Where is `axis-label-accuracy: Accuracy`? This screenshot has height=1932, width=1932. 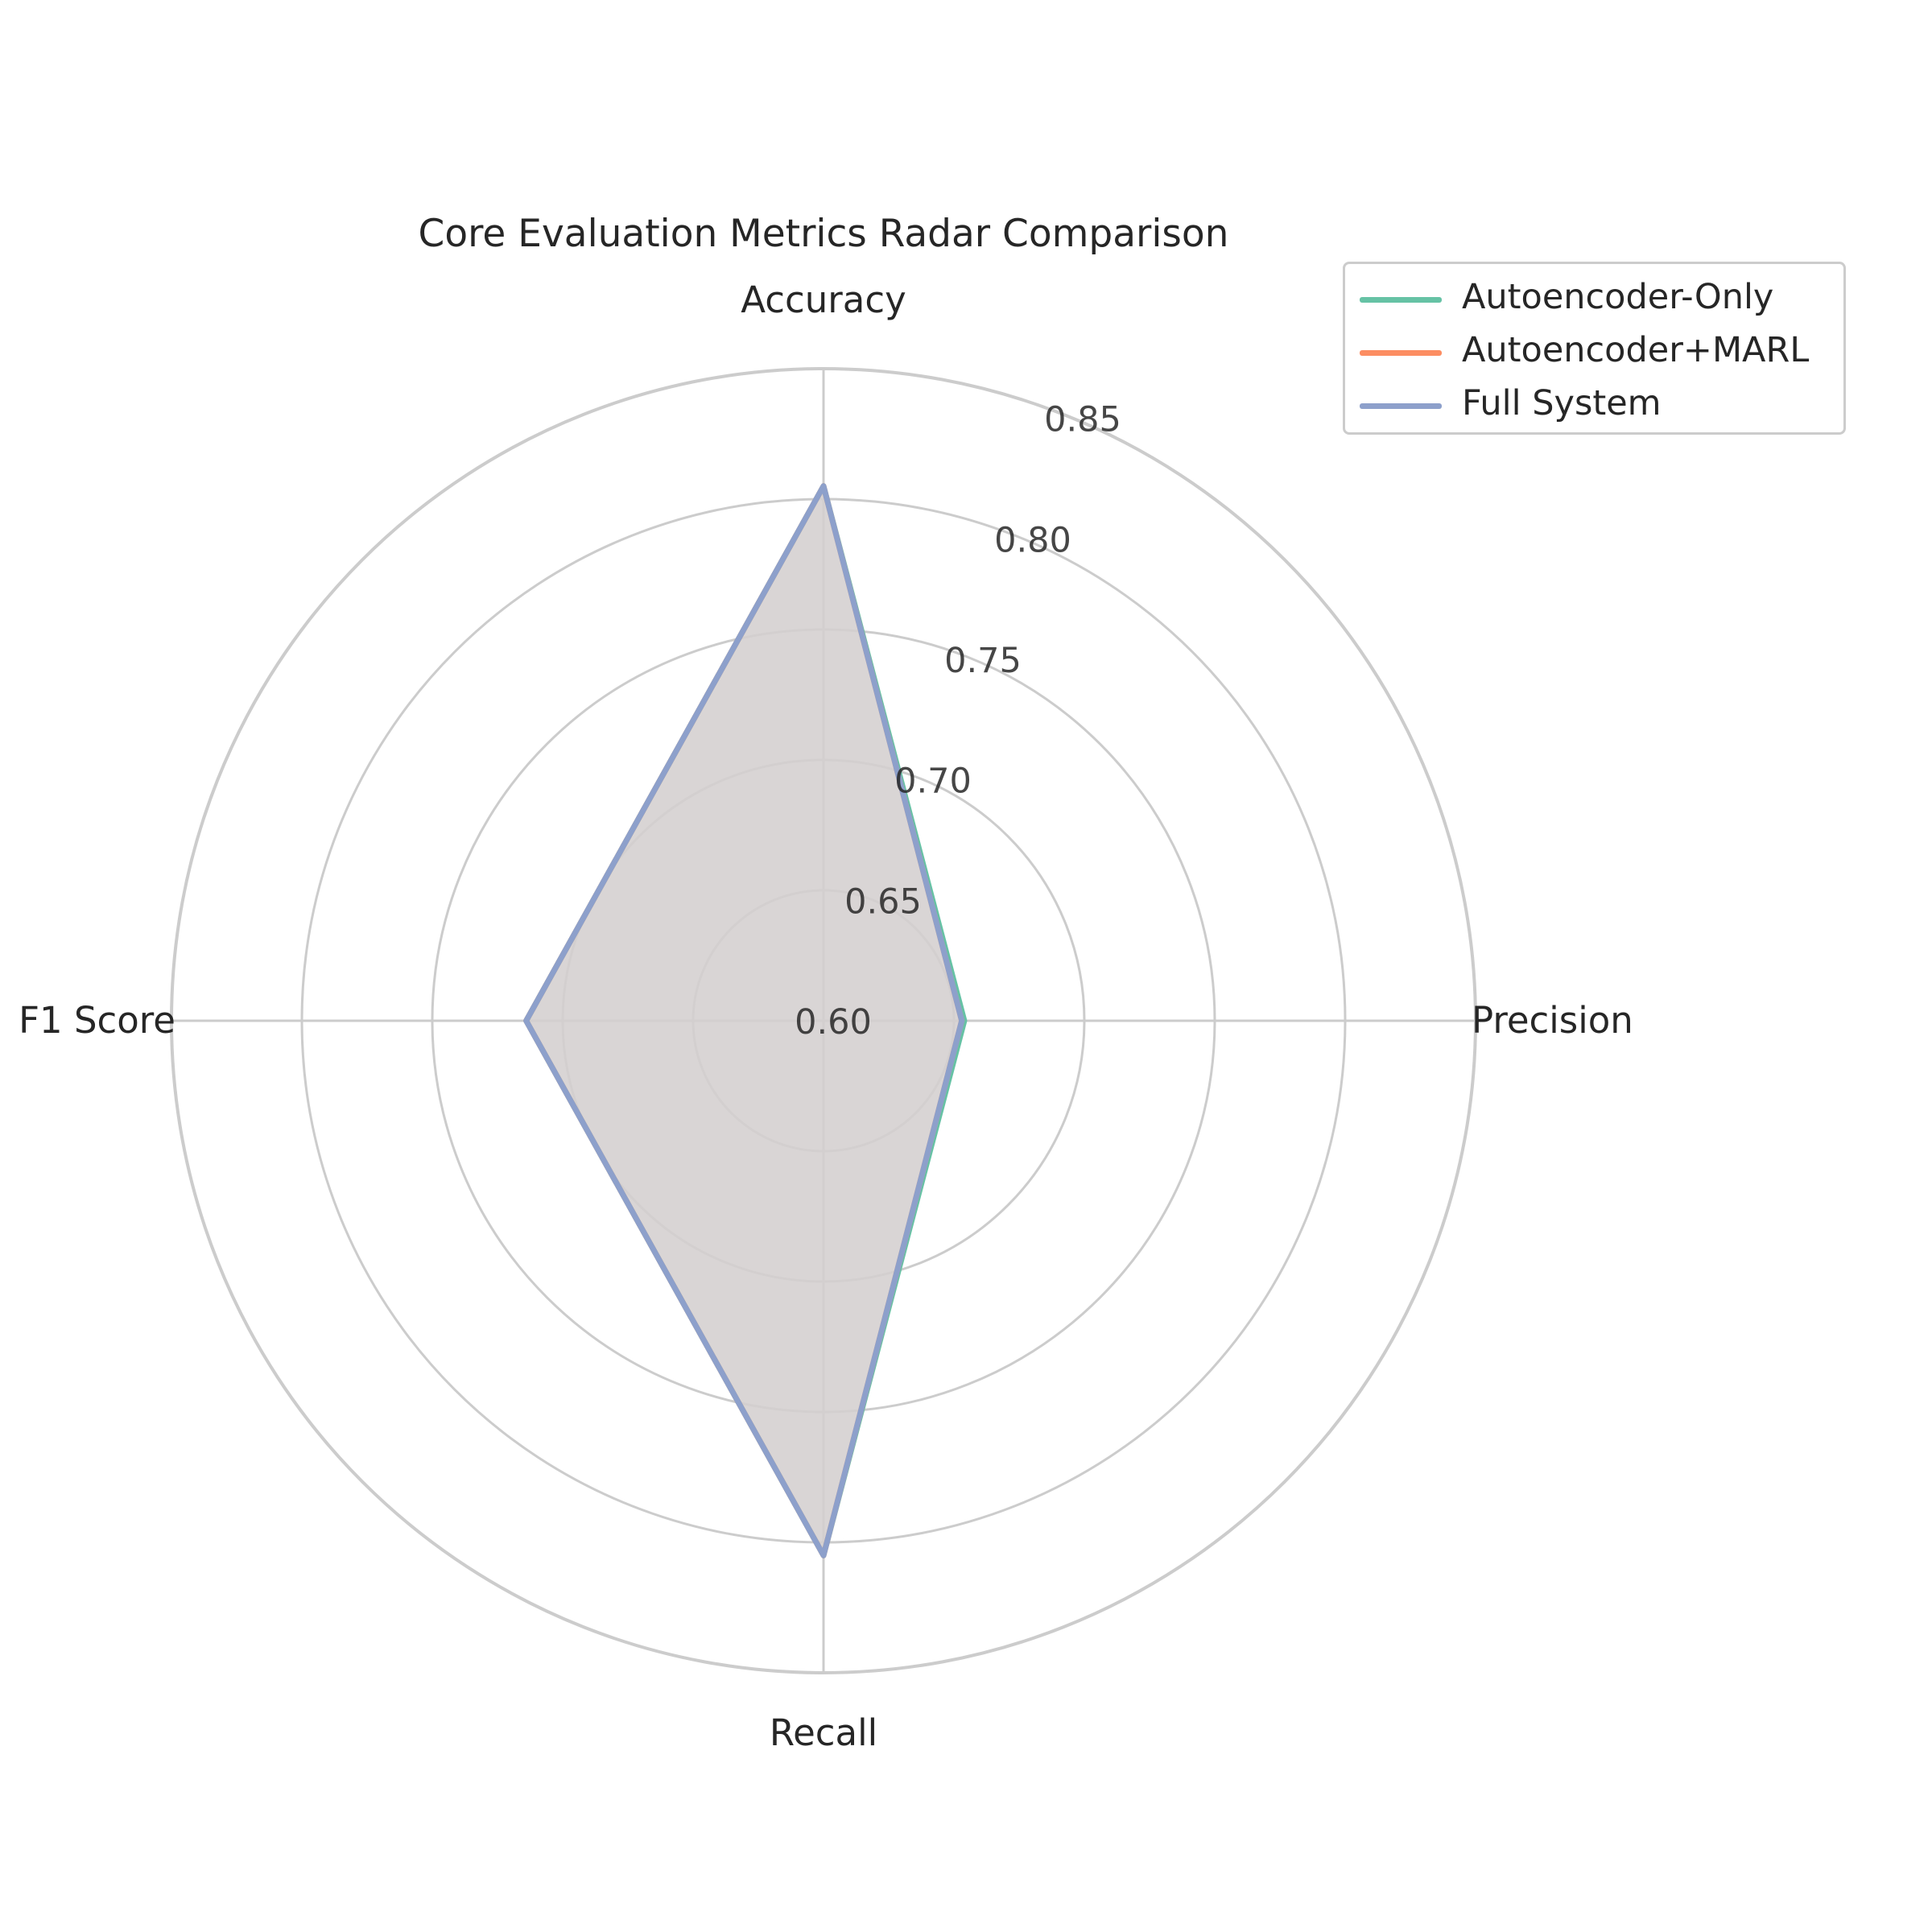 axis-label-accuracy: Accuracy is located at coordinates (823, 300).